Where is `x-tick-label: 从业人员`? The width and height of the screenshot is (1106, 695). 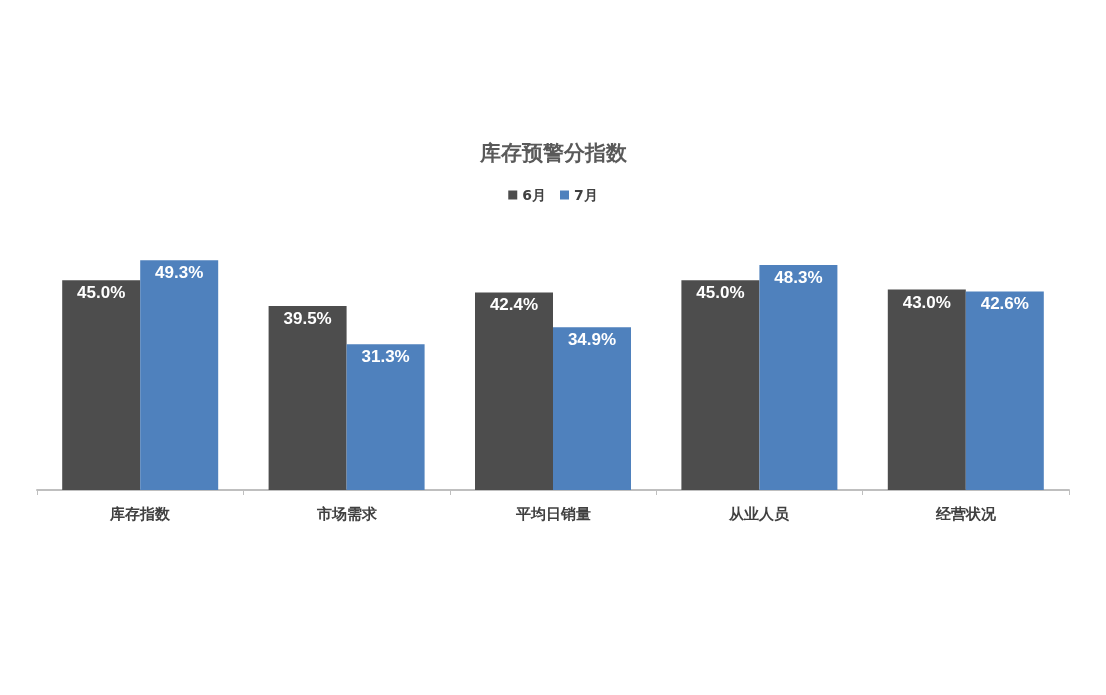
x-tick-label: 从业人员 is located at coordinates (759, 513).